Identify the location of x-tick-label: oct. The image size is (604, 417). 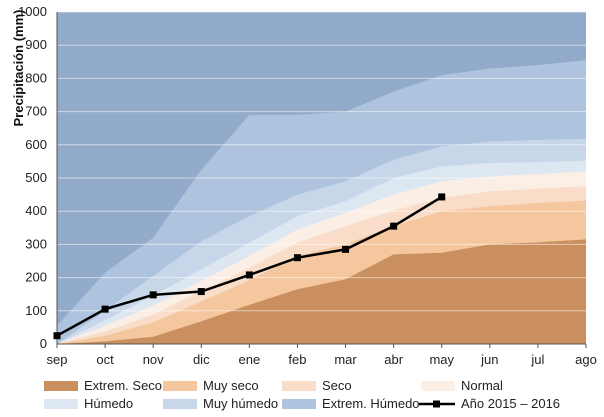
(105, 359).